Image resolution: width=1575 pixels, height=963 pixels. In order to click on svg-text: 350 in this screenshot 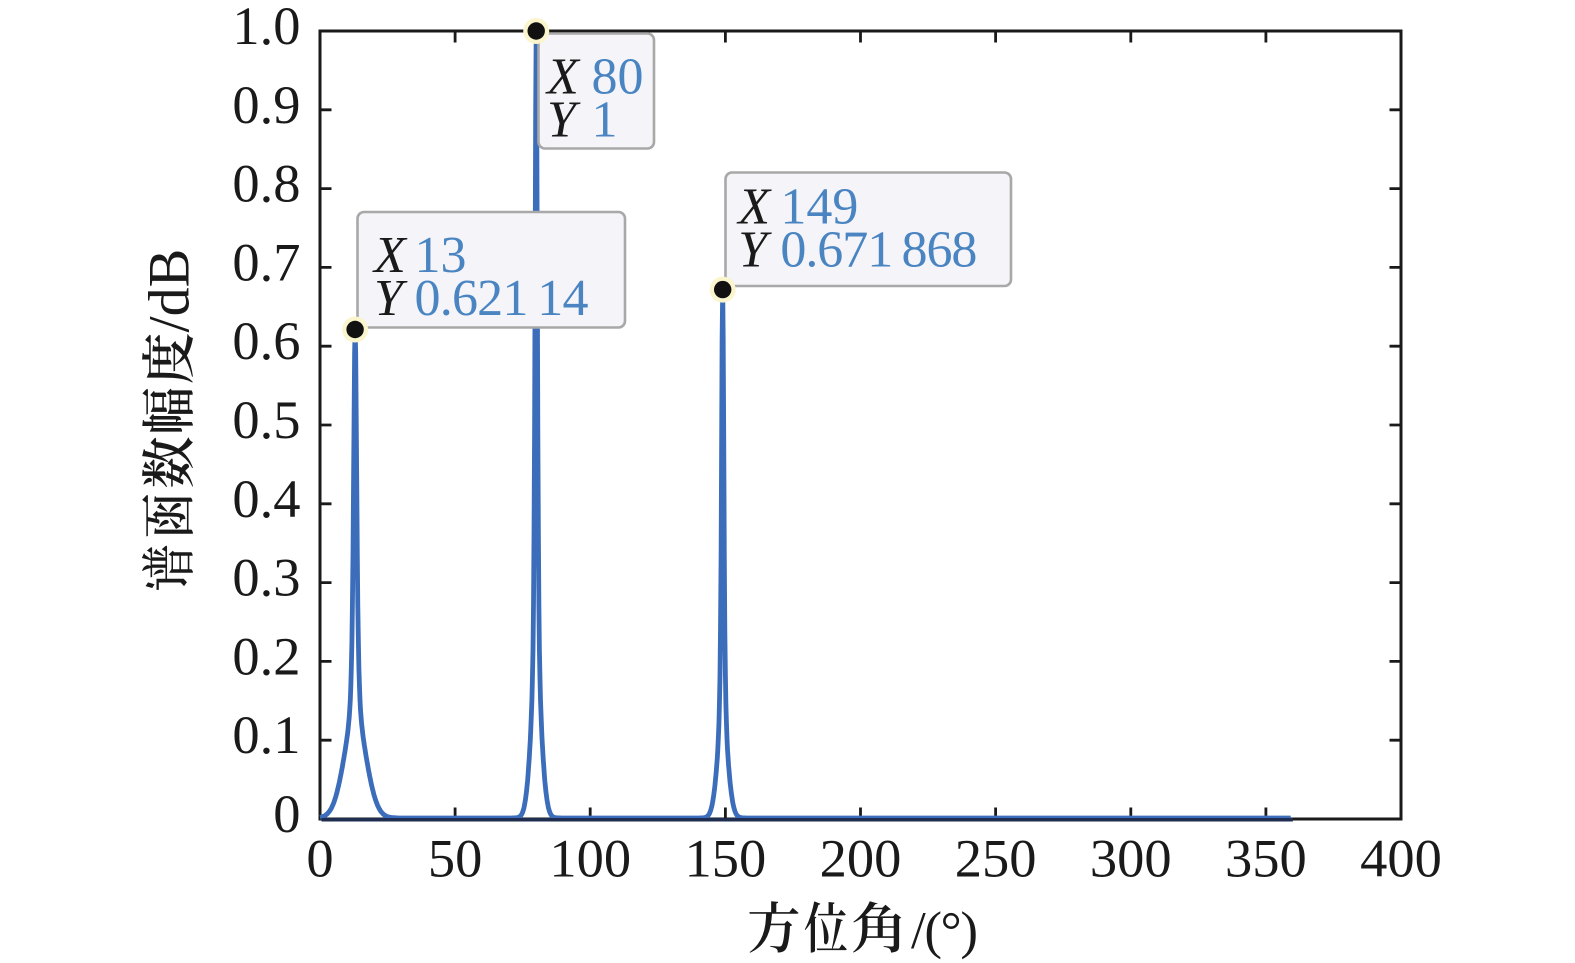, I will do `click(1266, 858)`.